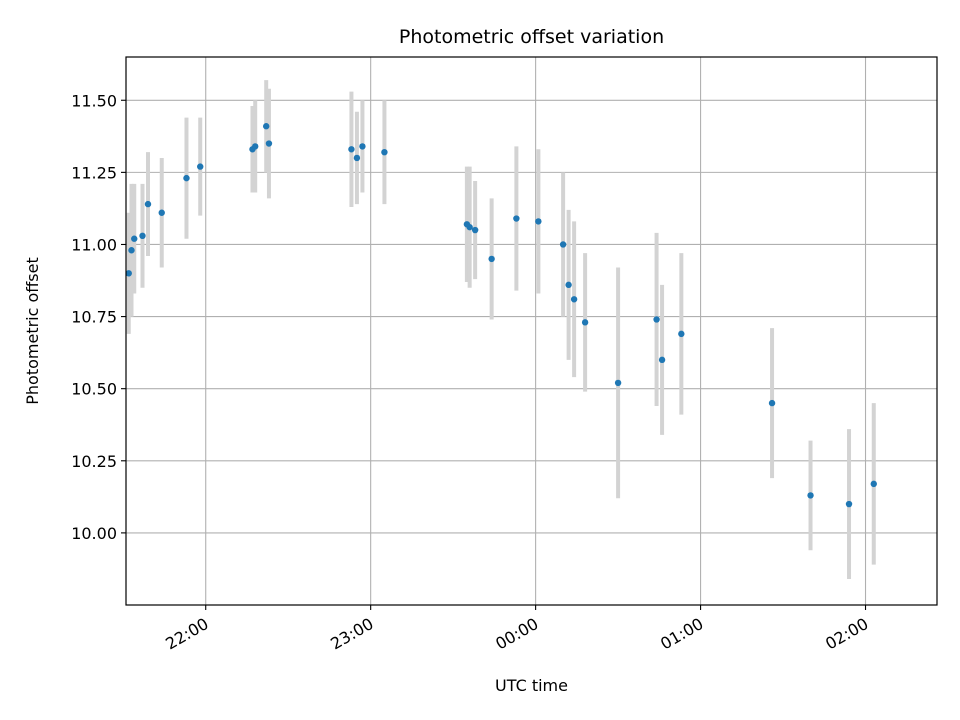  What do you see at coordinates (94, 389) in the screenshot?
I see `y-tick-label: 10.50` at bounding box center [94, 389].